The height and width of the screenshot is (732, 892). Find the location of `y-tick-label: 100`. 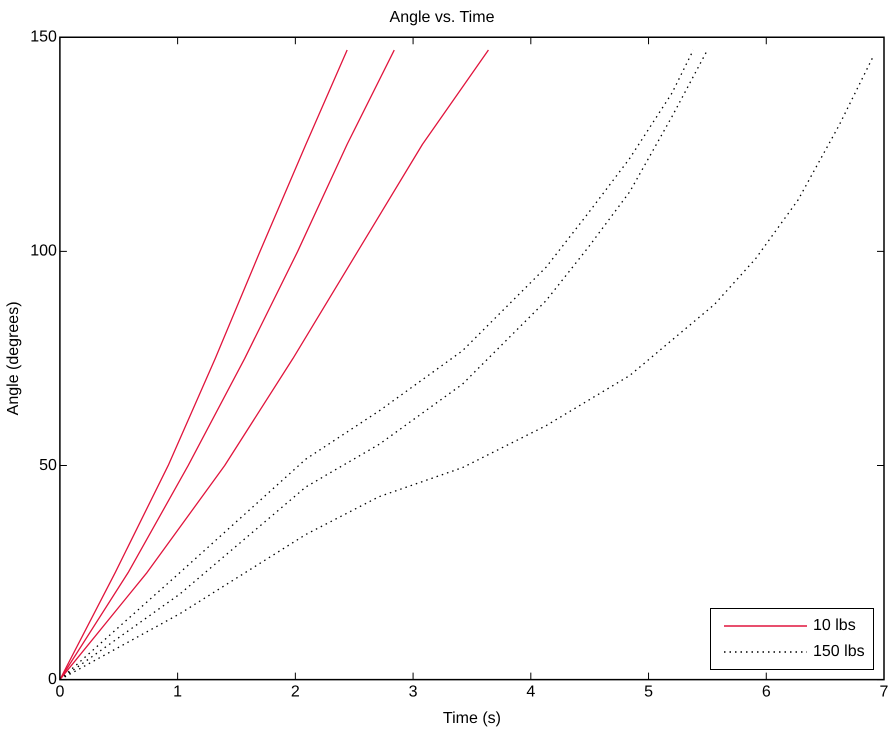

y-tick-label: 100 is located at coordinates (43, 251).